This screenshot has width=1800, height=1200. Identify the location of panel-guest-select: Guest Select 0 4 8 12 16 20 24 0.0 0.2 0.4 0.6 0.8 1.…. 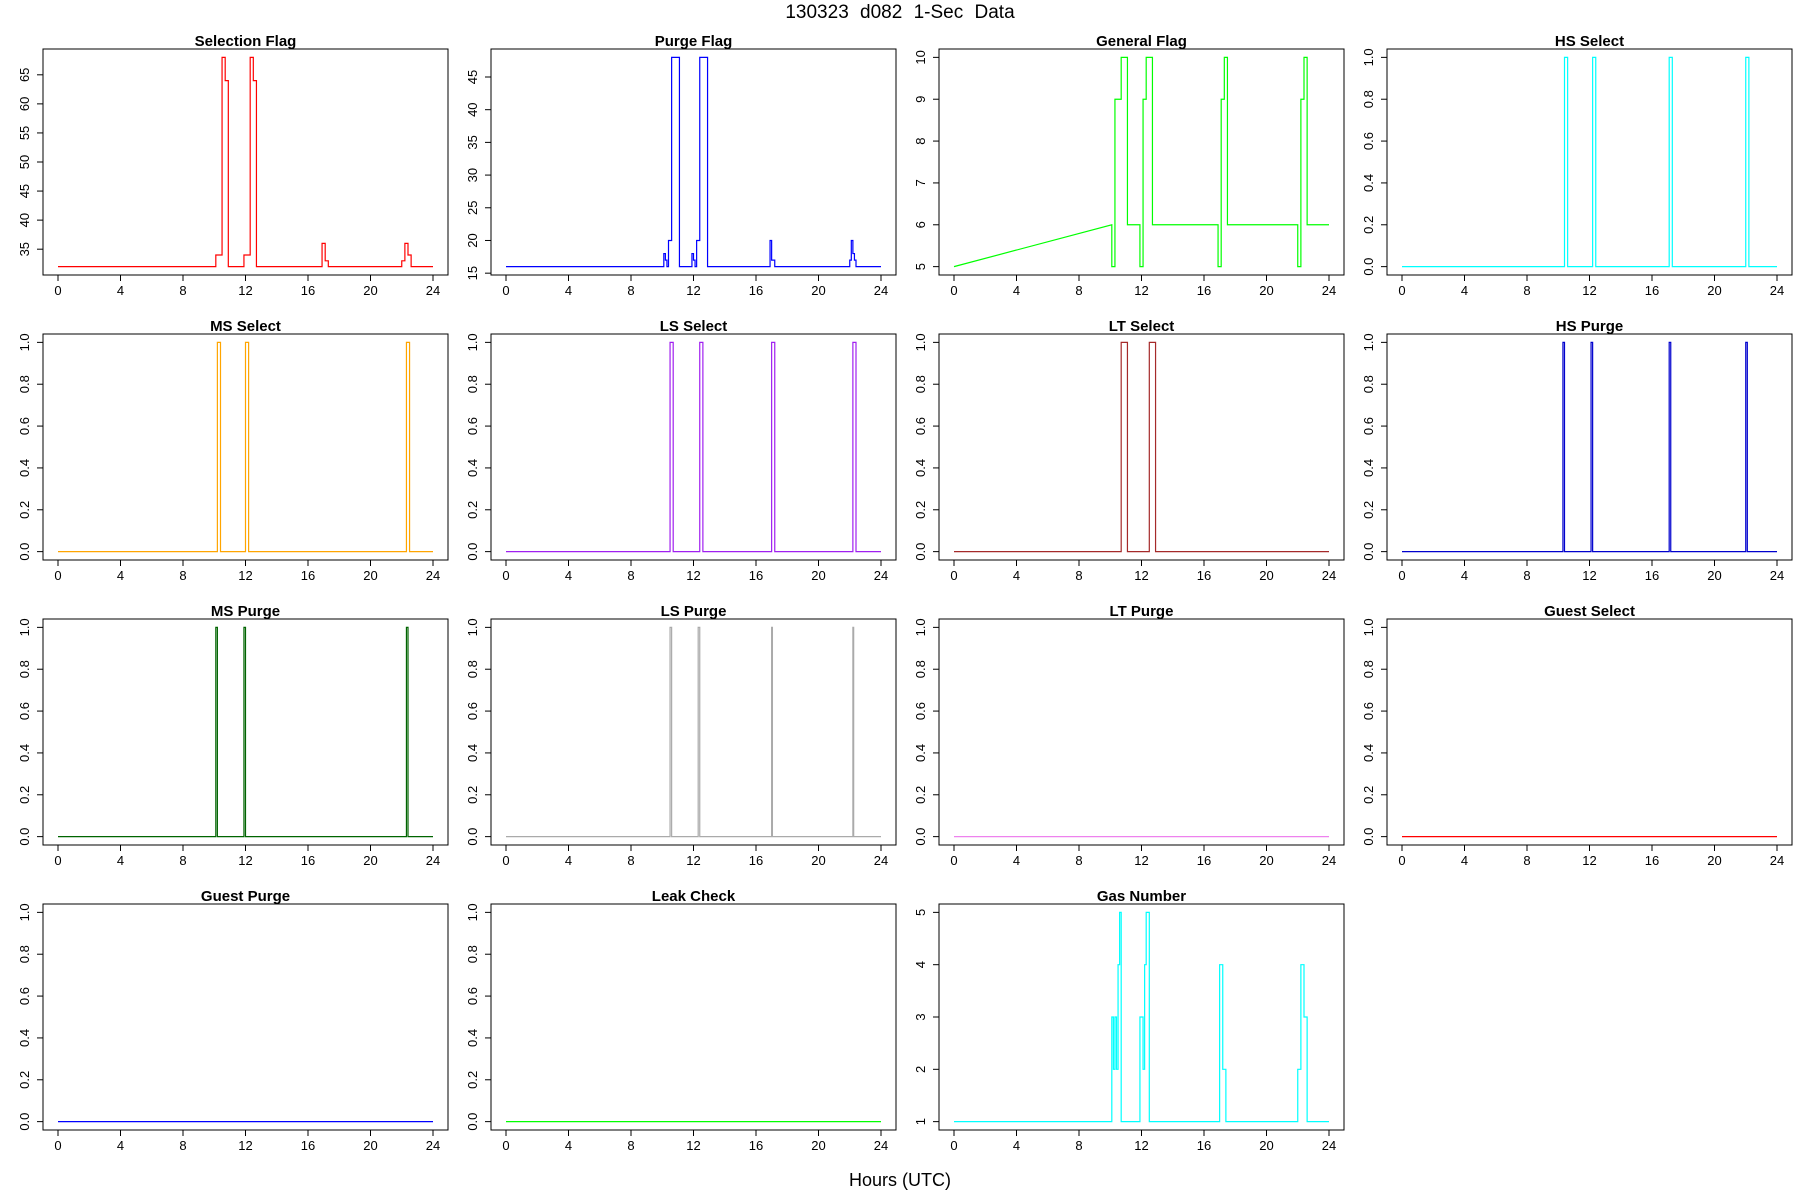
(1577, 735).